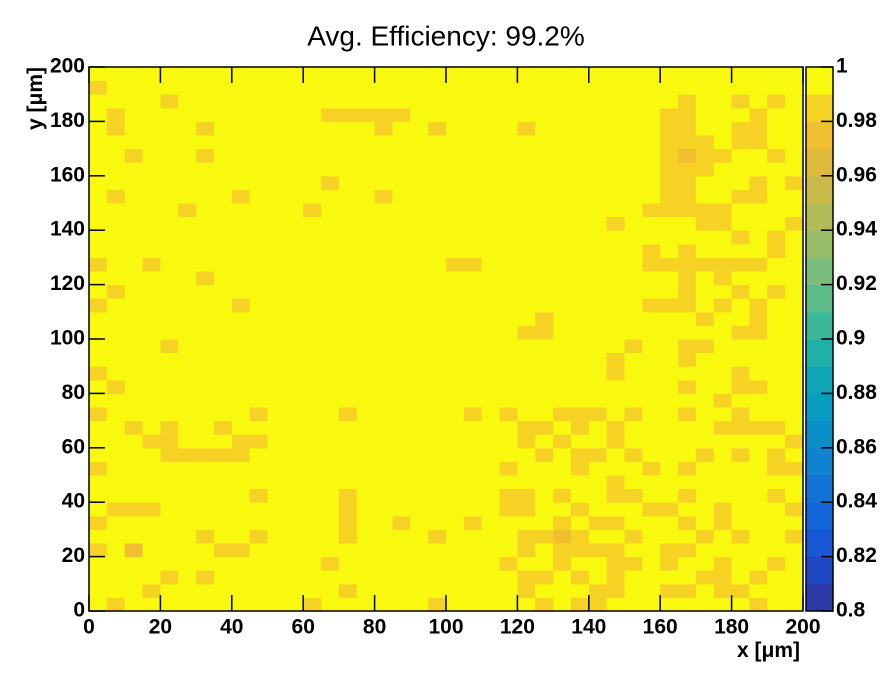 Image resolution: width=892 pixels, height=679 pixels. What do you see at coordinates (67, 229) in the screenshot?
I see `y-tick-label: 140` at bounding box center [67, 229].